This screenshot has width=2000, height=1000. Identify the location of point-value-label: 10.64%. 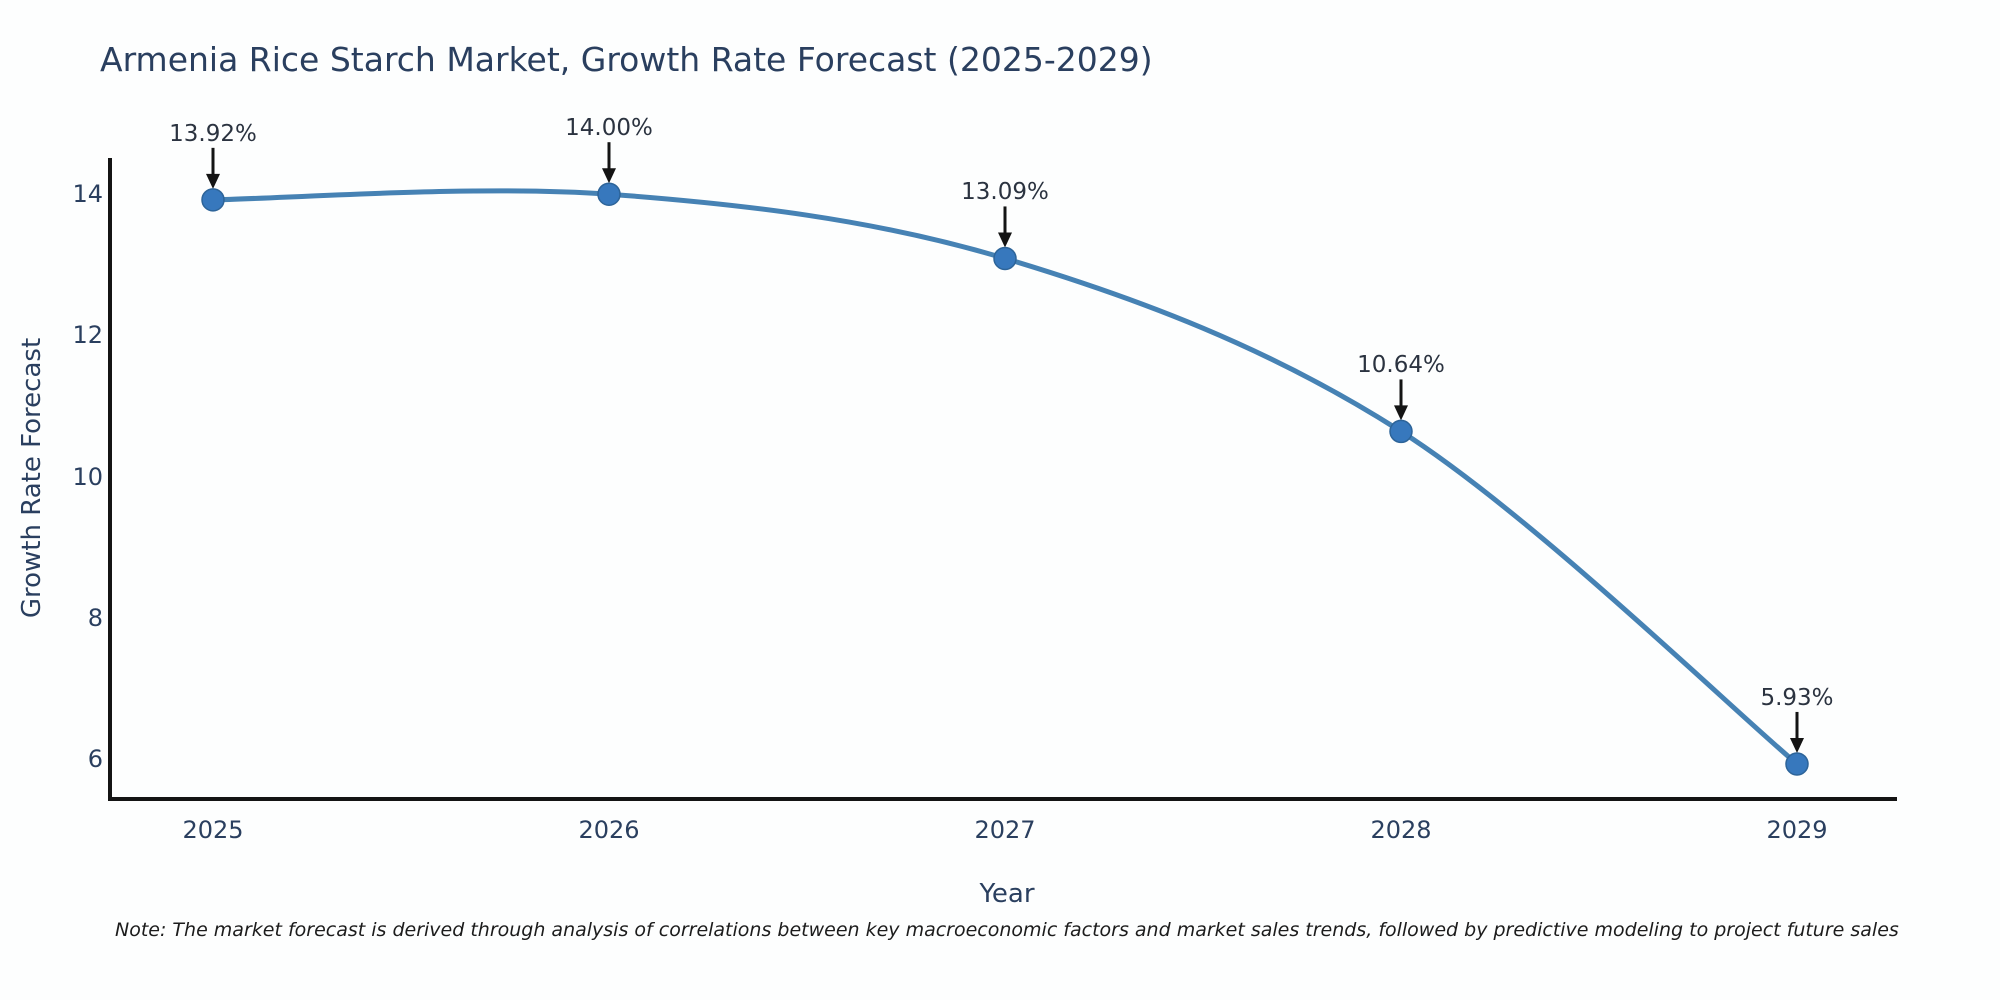
(1401, 365).